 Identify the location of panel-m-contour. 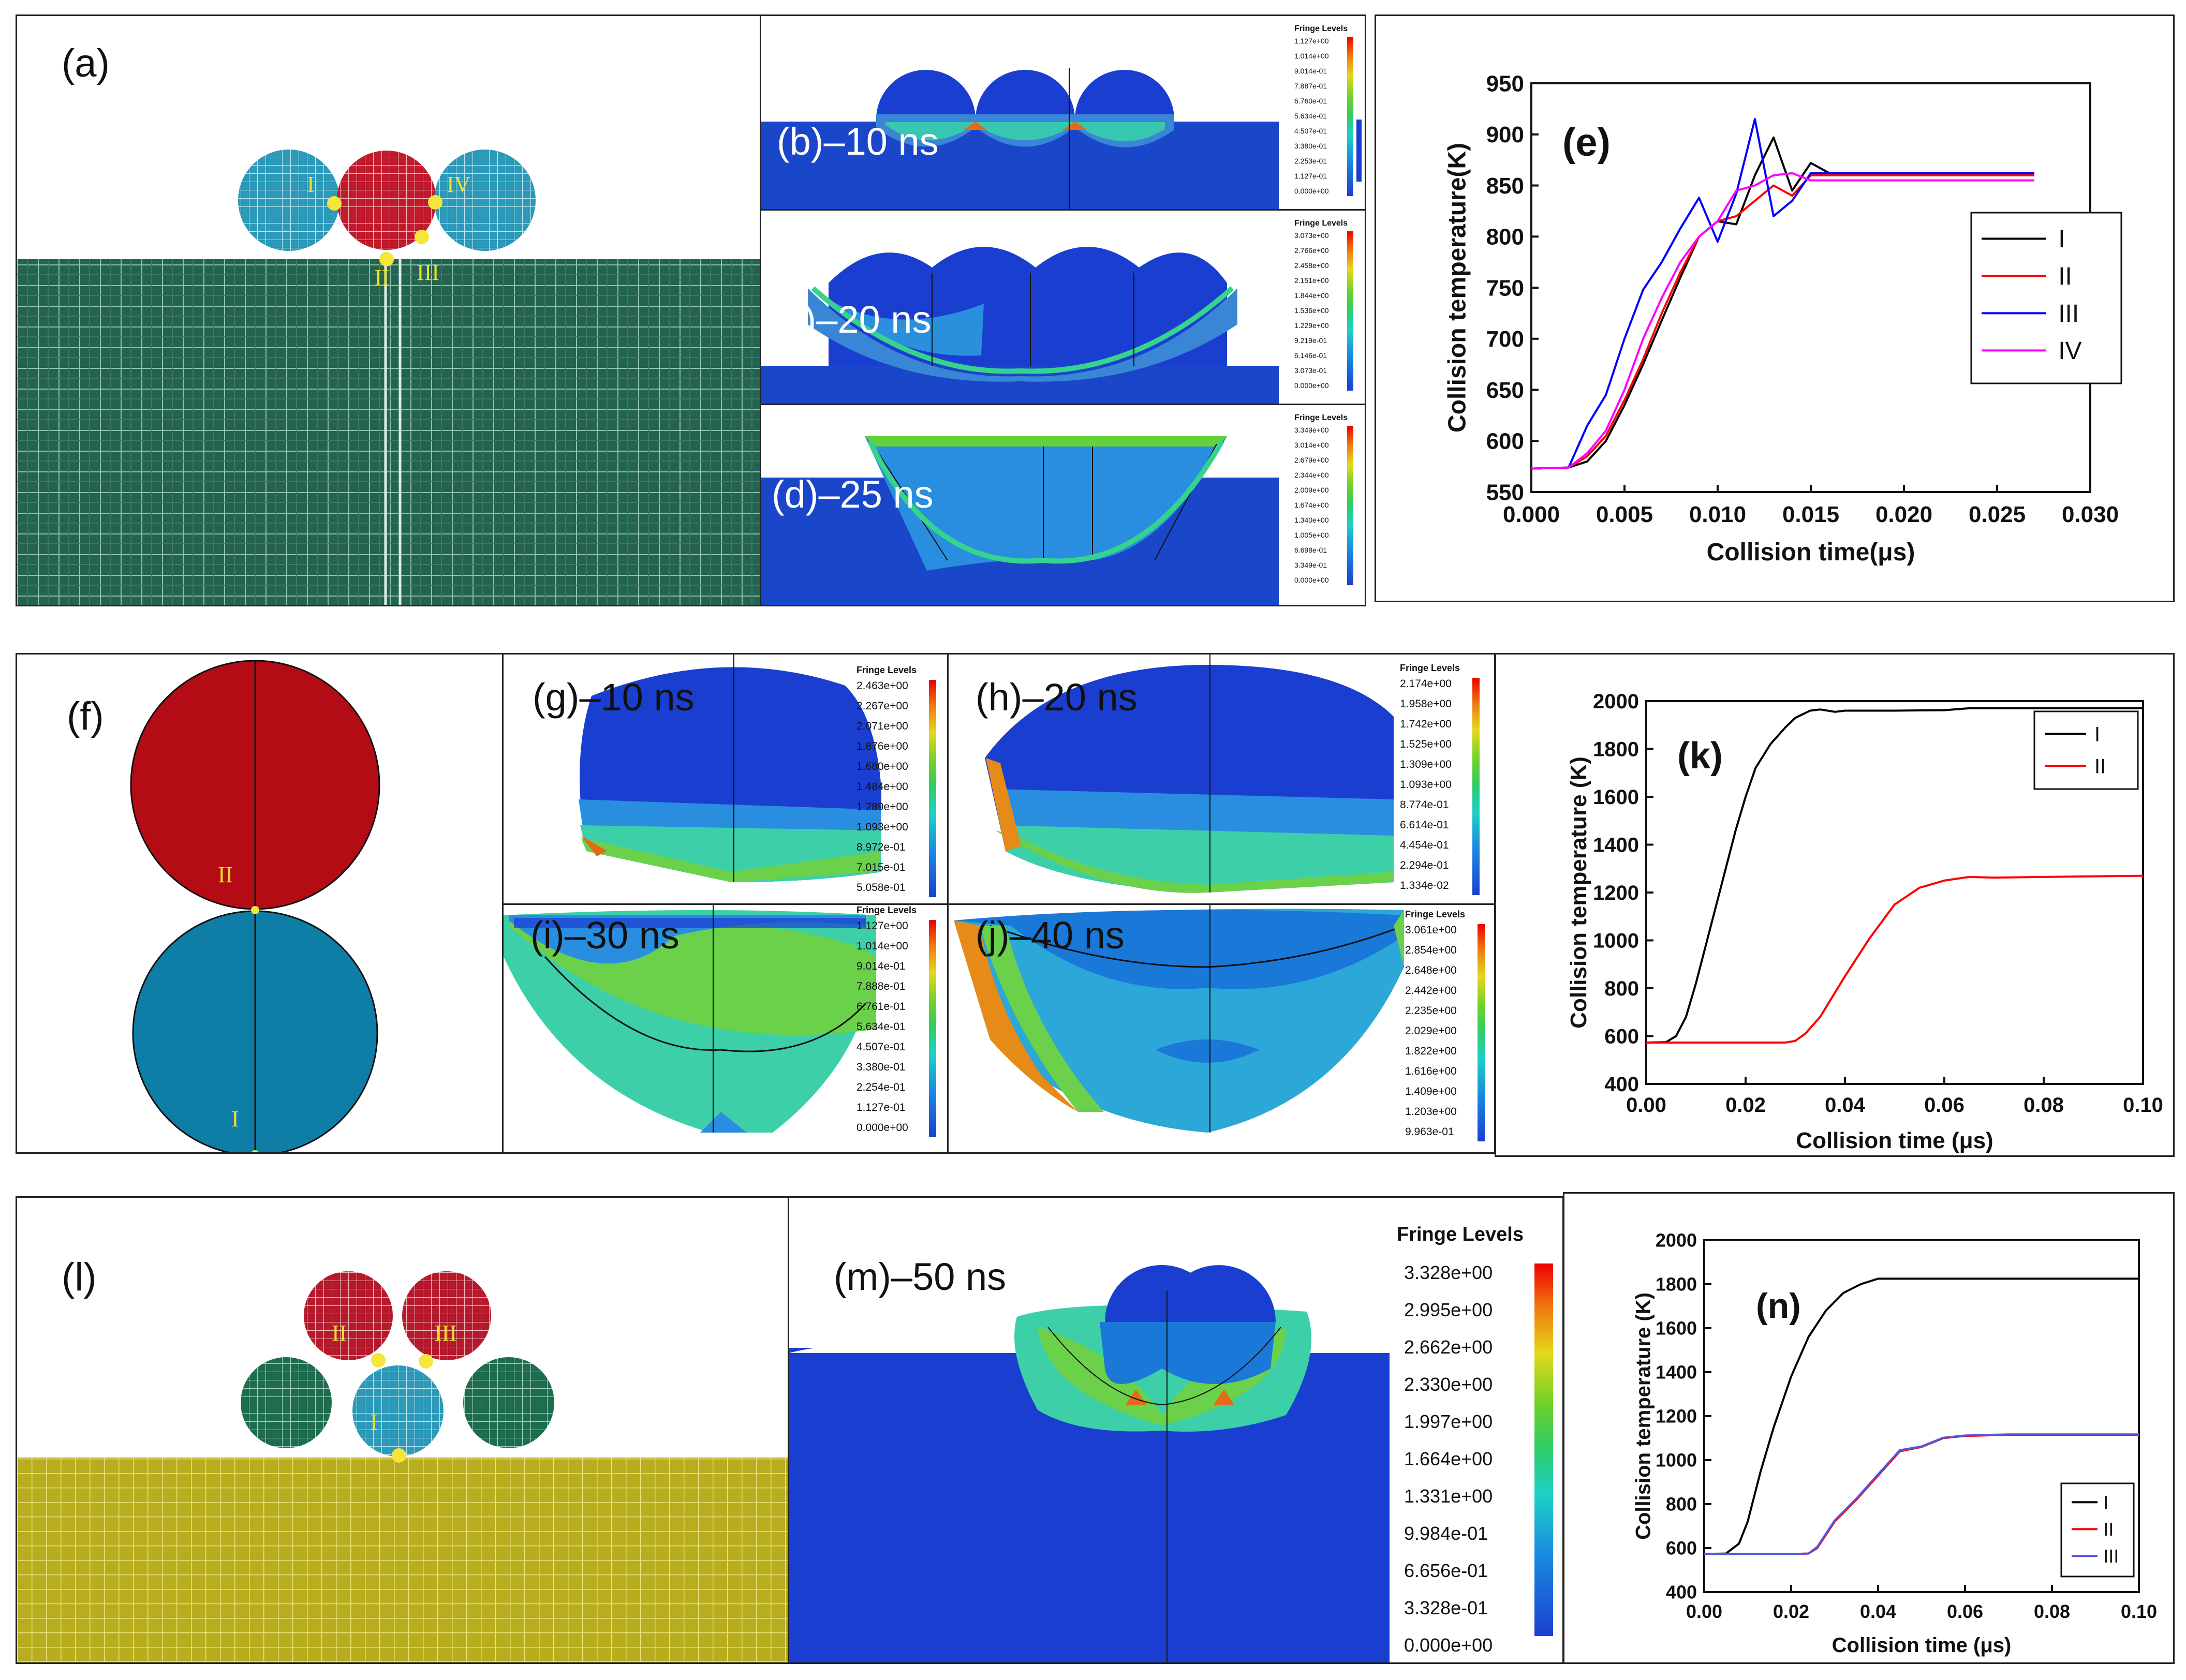
(1090, 1463).